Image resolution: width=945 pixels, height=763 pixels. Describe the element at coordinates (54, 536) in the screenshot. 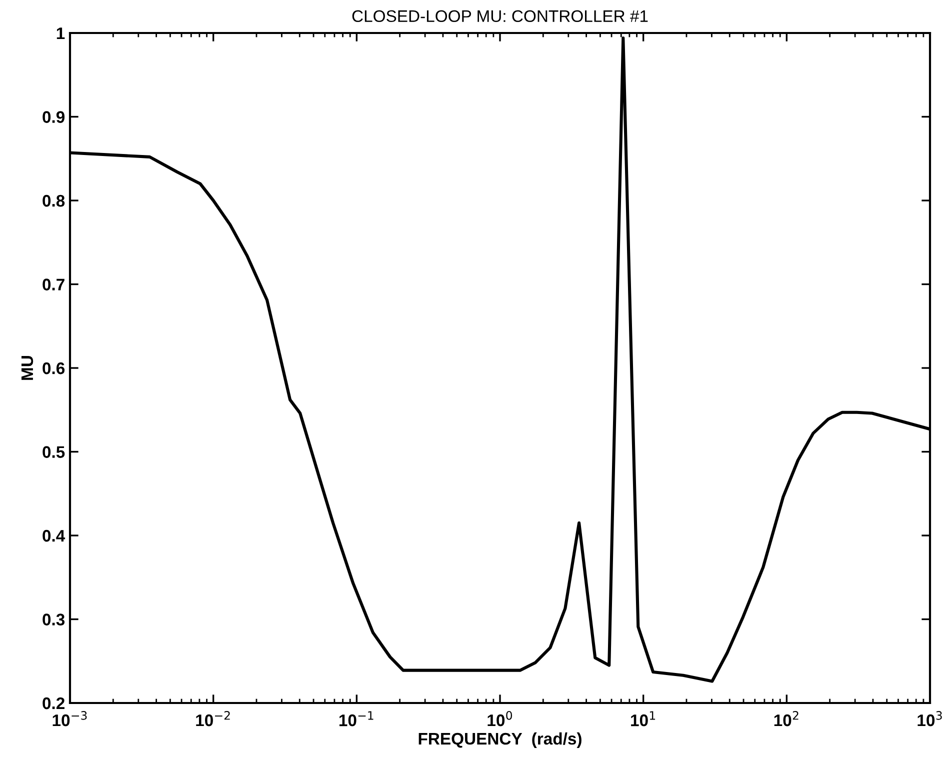

I see `y-tick-label: 0.4` at that location.